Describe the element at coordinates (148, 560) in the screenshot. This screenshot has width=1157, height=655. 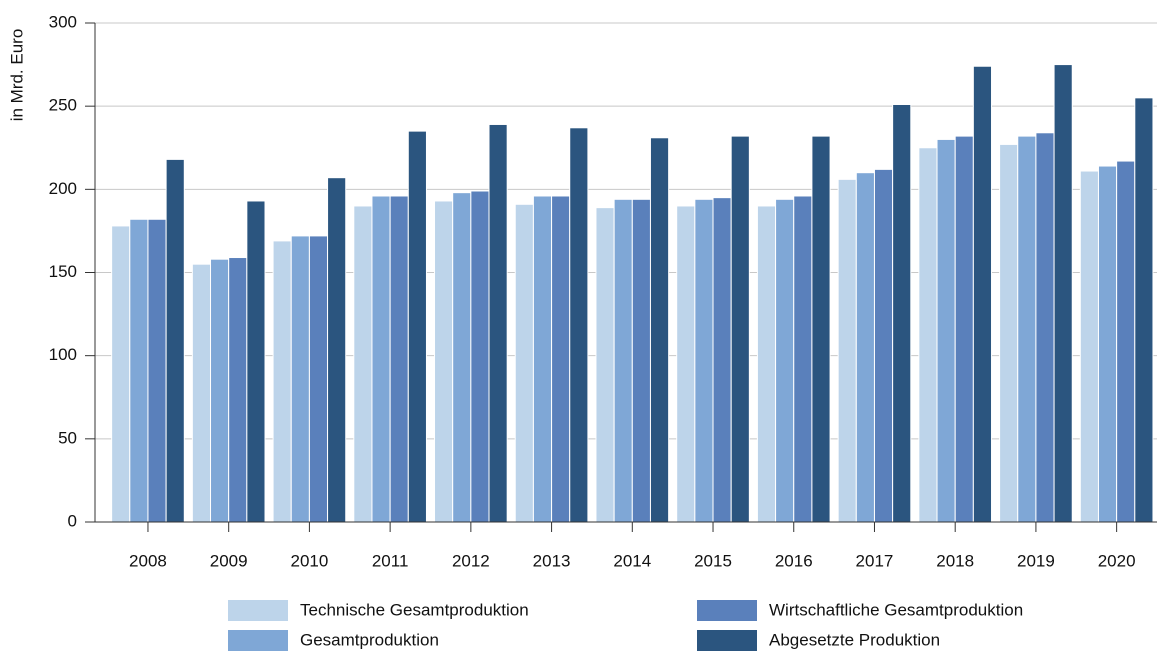
I see `x-tick-label: 2008` at that location.